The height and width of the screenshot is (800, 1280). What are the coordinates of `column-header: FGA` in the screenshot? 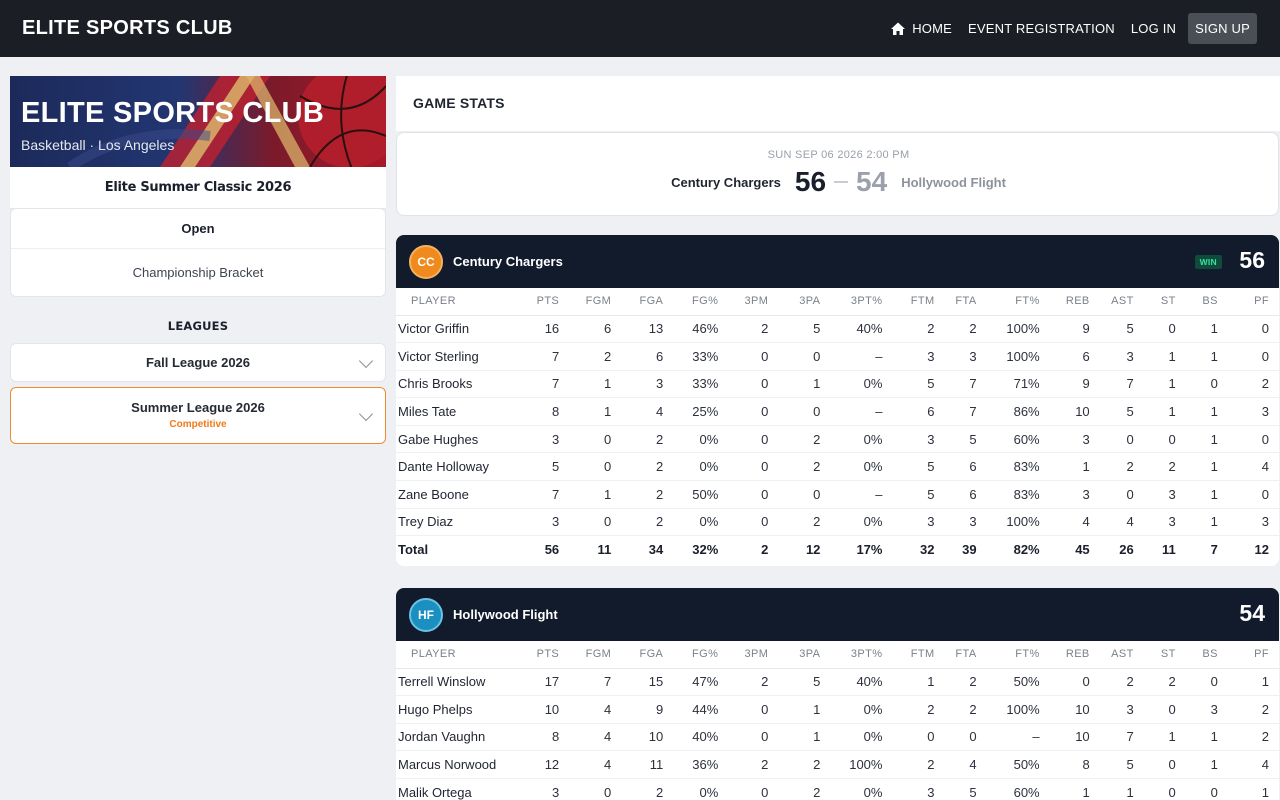 It's located at (637, 302).